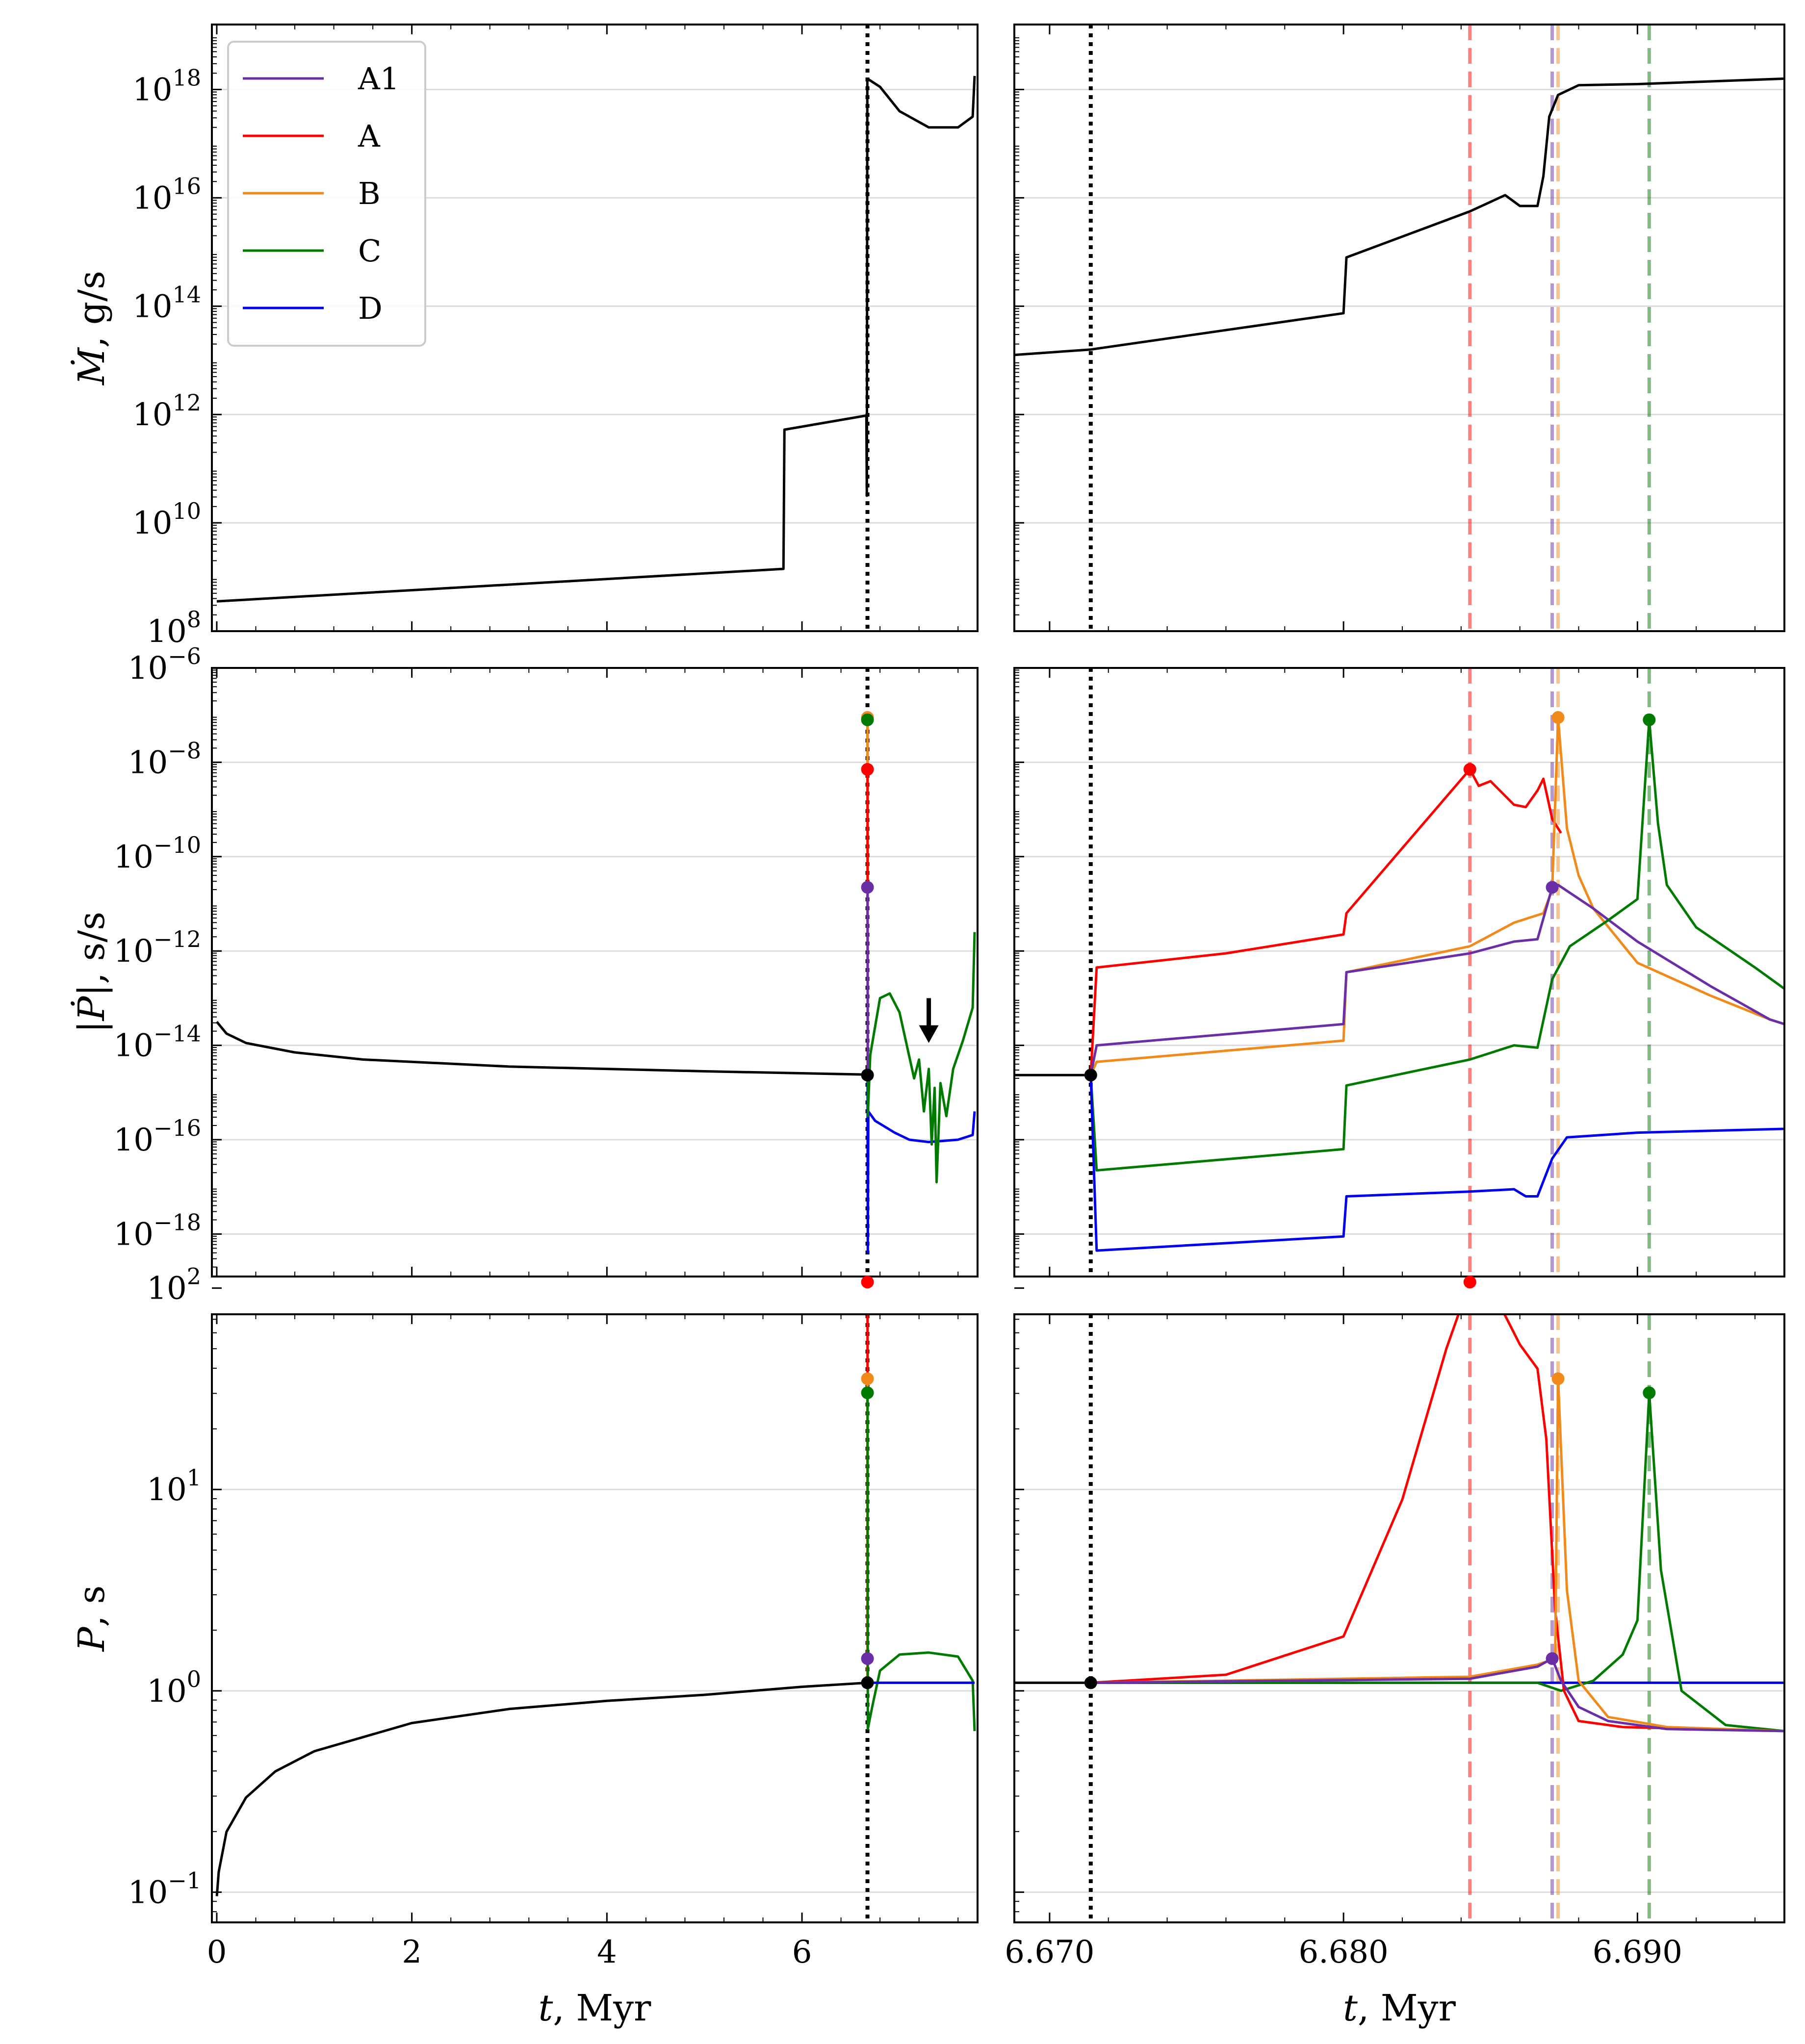 The width and height of the screenshot is (1805, 2044). Describe the element at coordinates (166, 520) in the screenshot. I see `y-tick-label: 10¹⁰` at that location.